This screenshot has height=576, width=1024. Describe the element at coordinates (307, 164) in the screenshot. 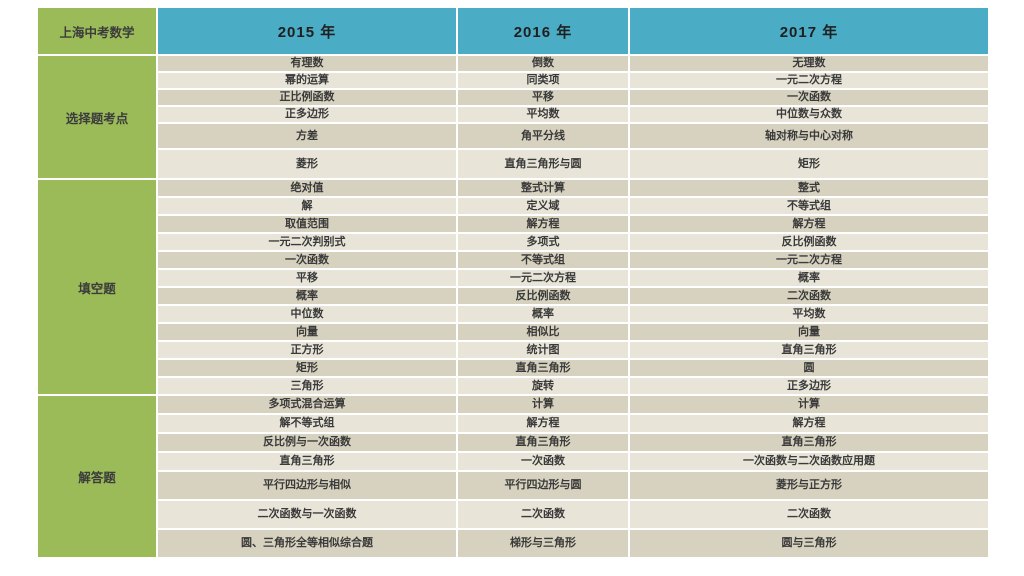

I see `topic-cell: 菱形` at that location.